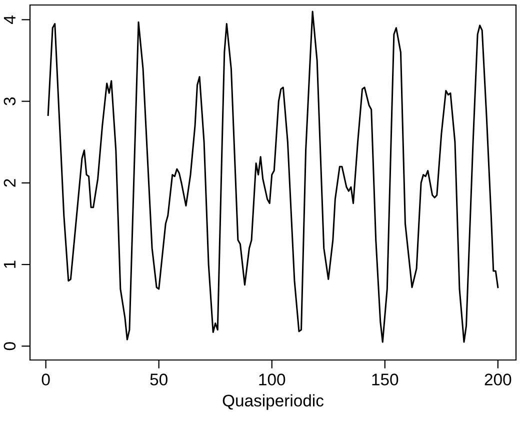  Describe the element at coordinates (273, 402) in the screenshot. I see `x-axis-title: Quasiperiodic` at that location.